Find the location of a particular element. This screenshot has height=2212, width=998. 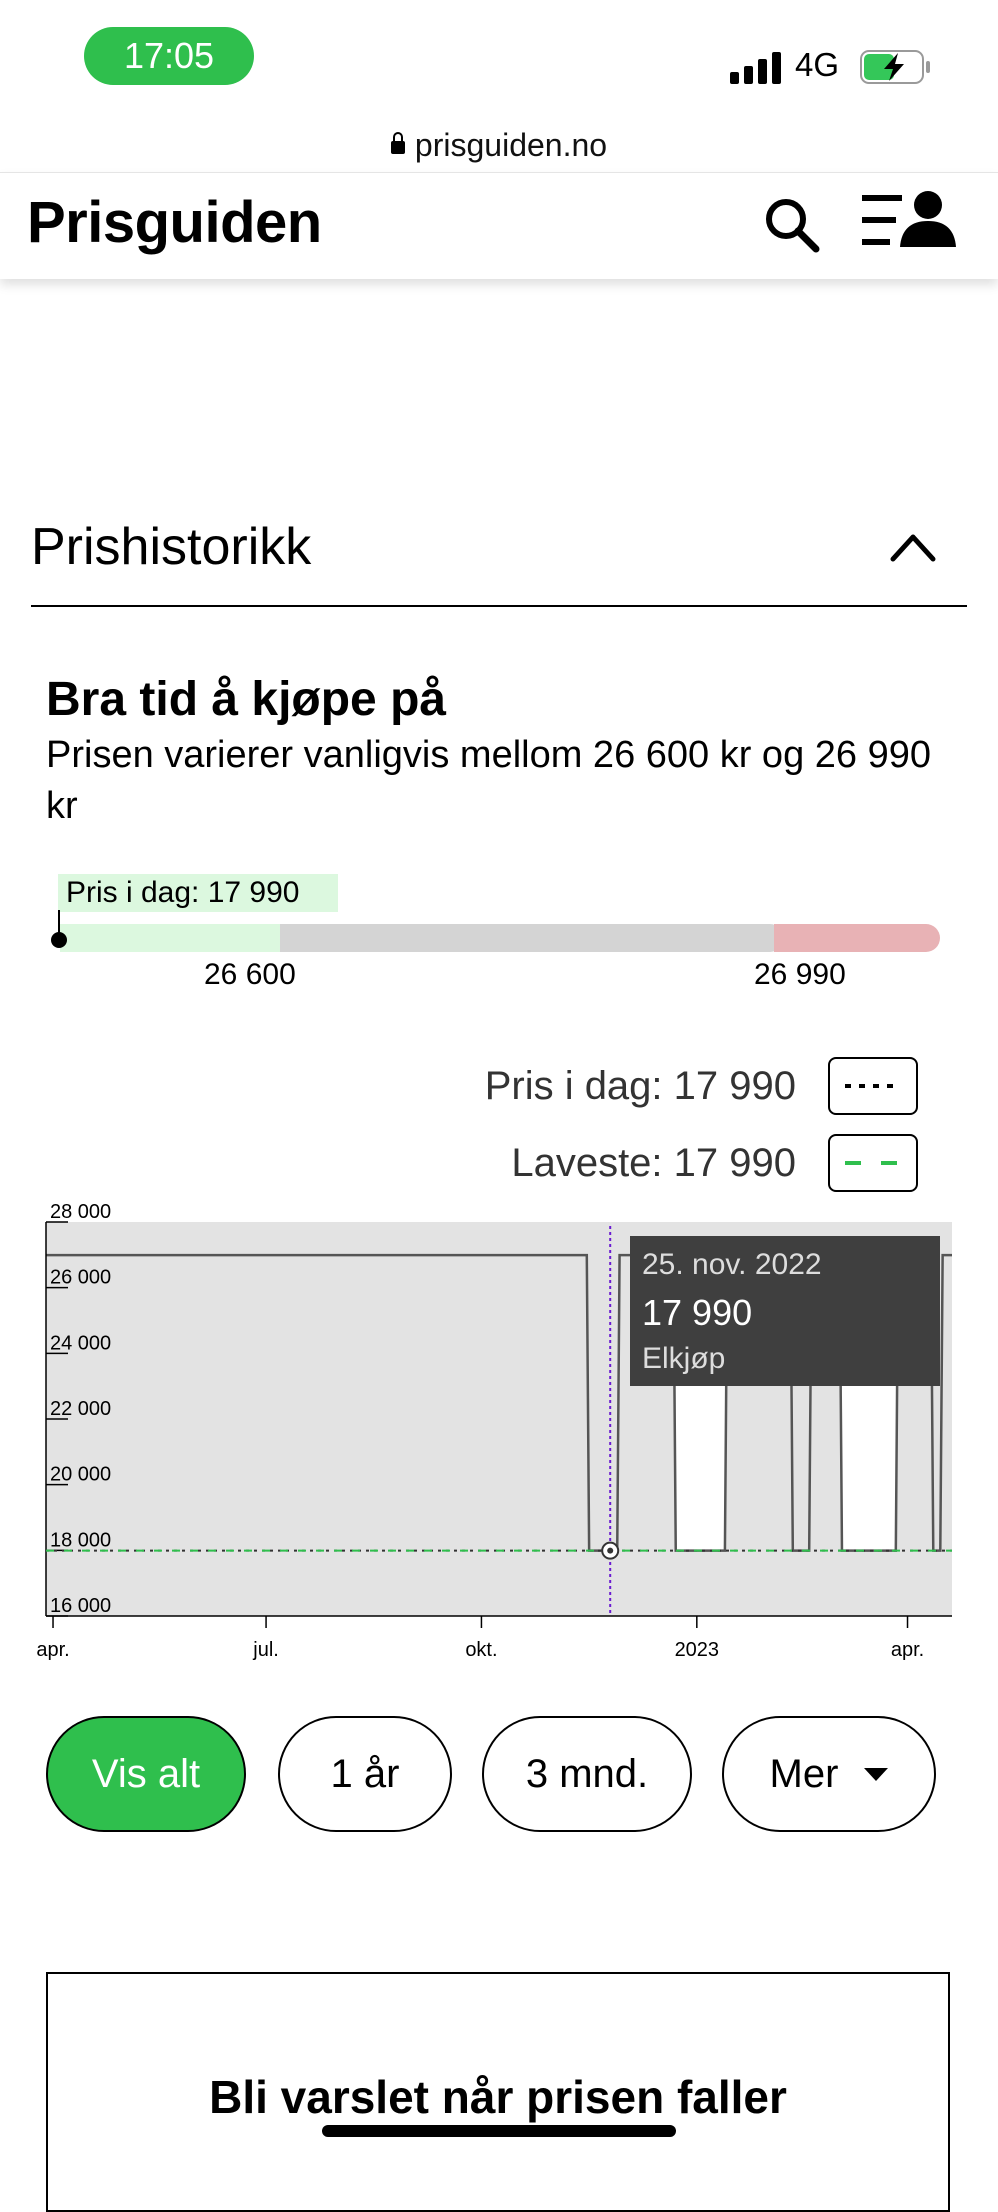

legend-lowest-swatch is located at coordinates (873, 1163).